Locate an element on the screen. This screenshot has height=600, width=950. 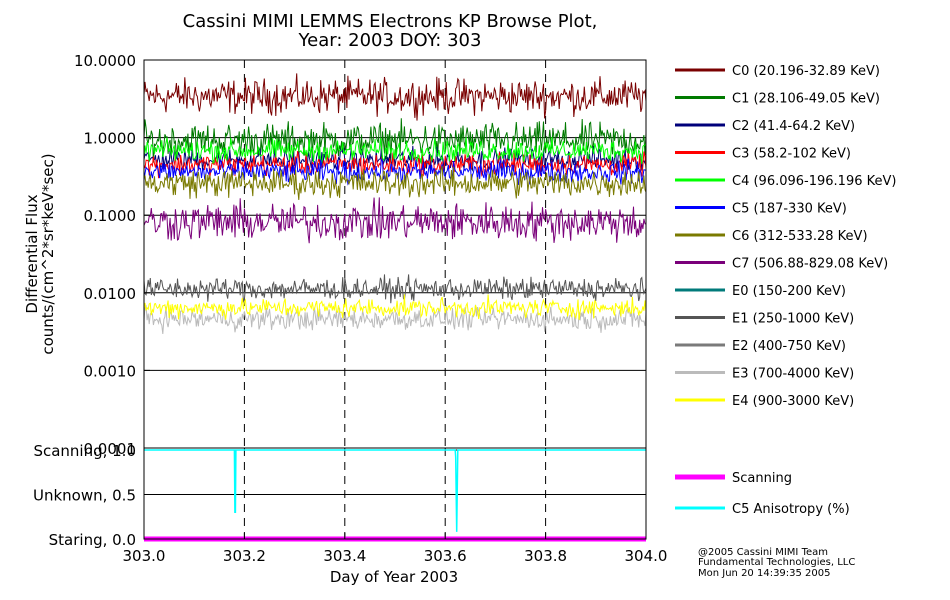
flux-ytick-label: 0.0010 is located at coordinates (110, 371).